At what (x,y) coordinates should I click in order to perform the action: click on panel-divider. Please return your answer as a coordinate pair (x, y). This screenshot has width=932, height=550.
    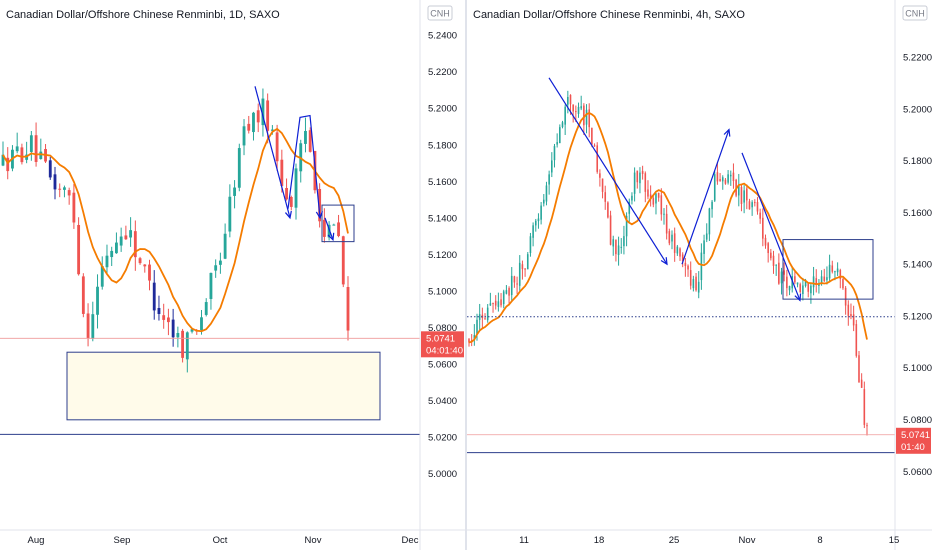
    Looking at the image, I should click on (466, 275).